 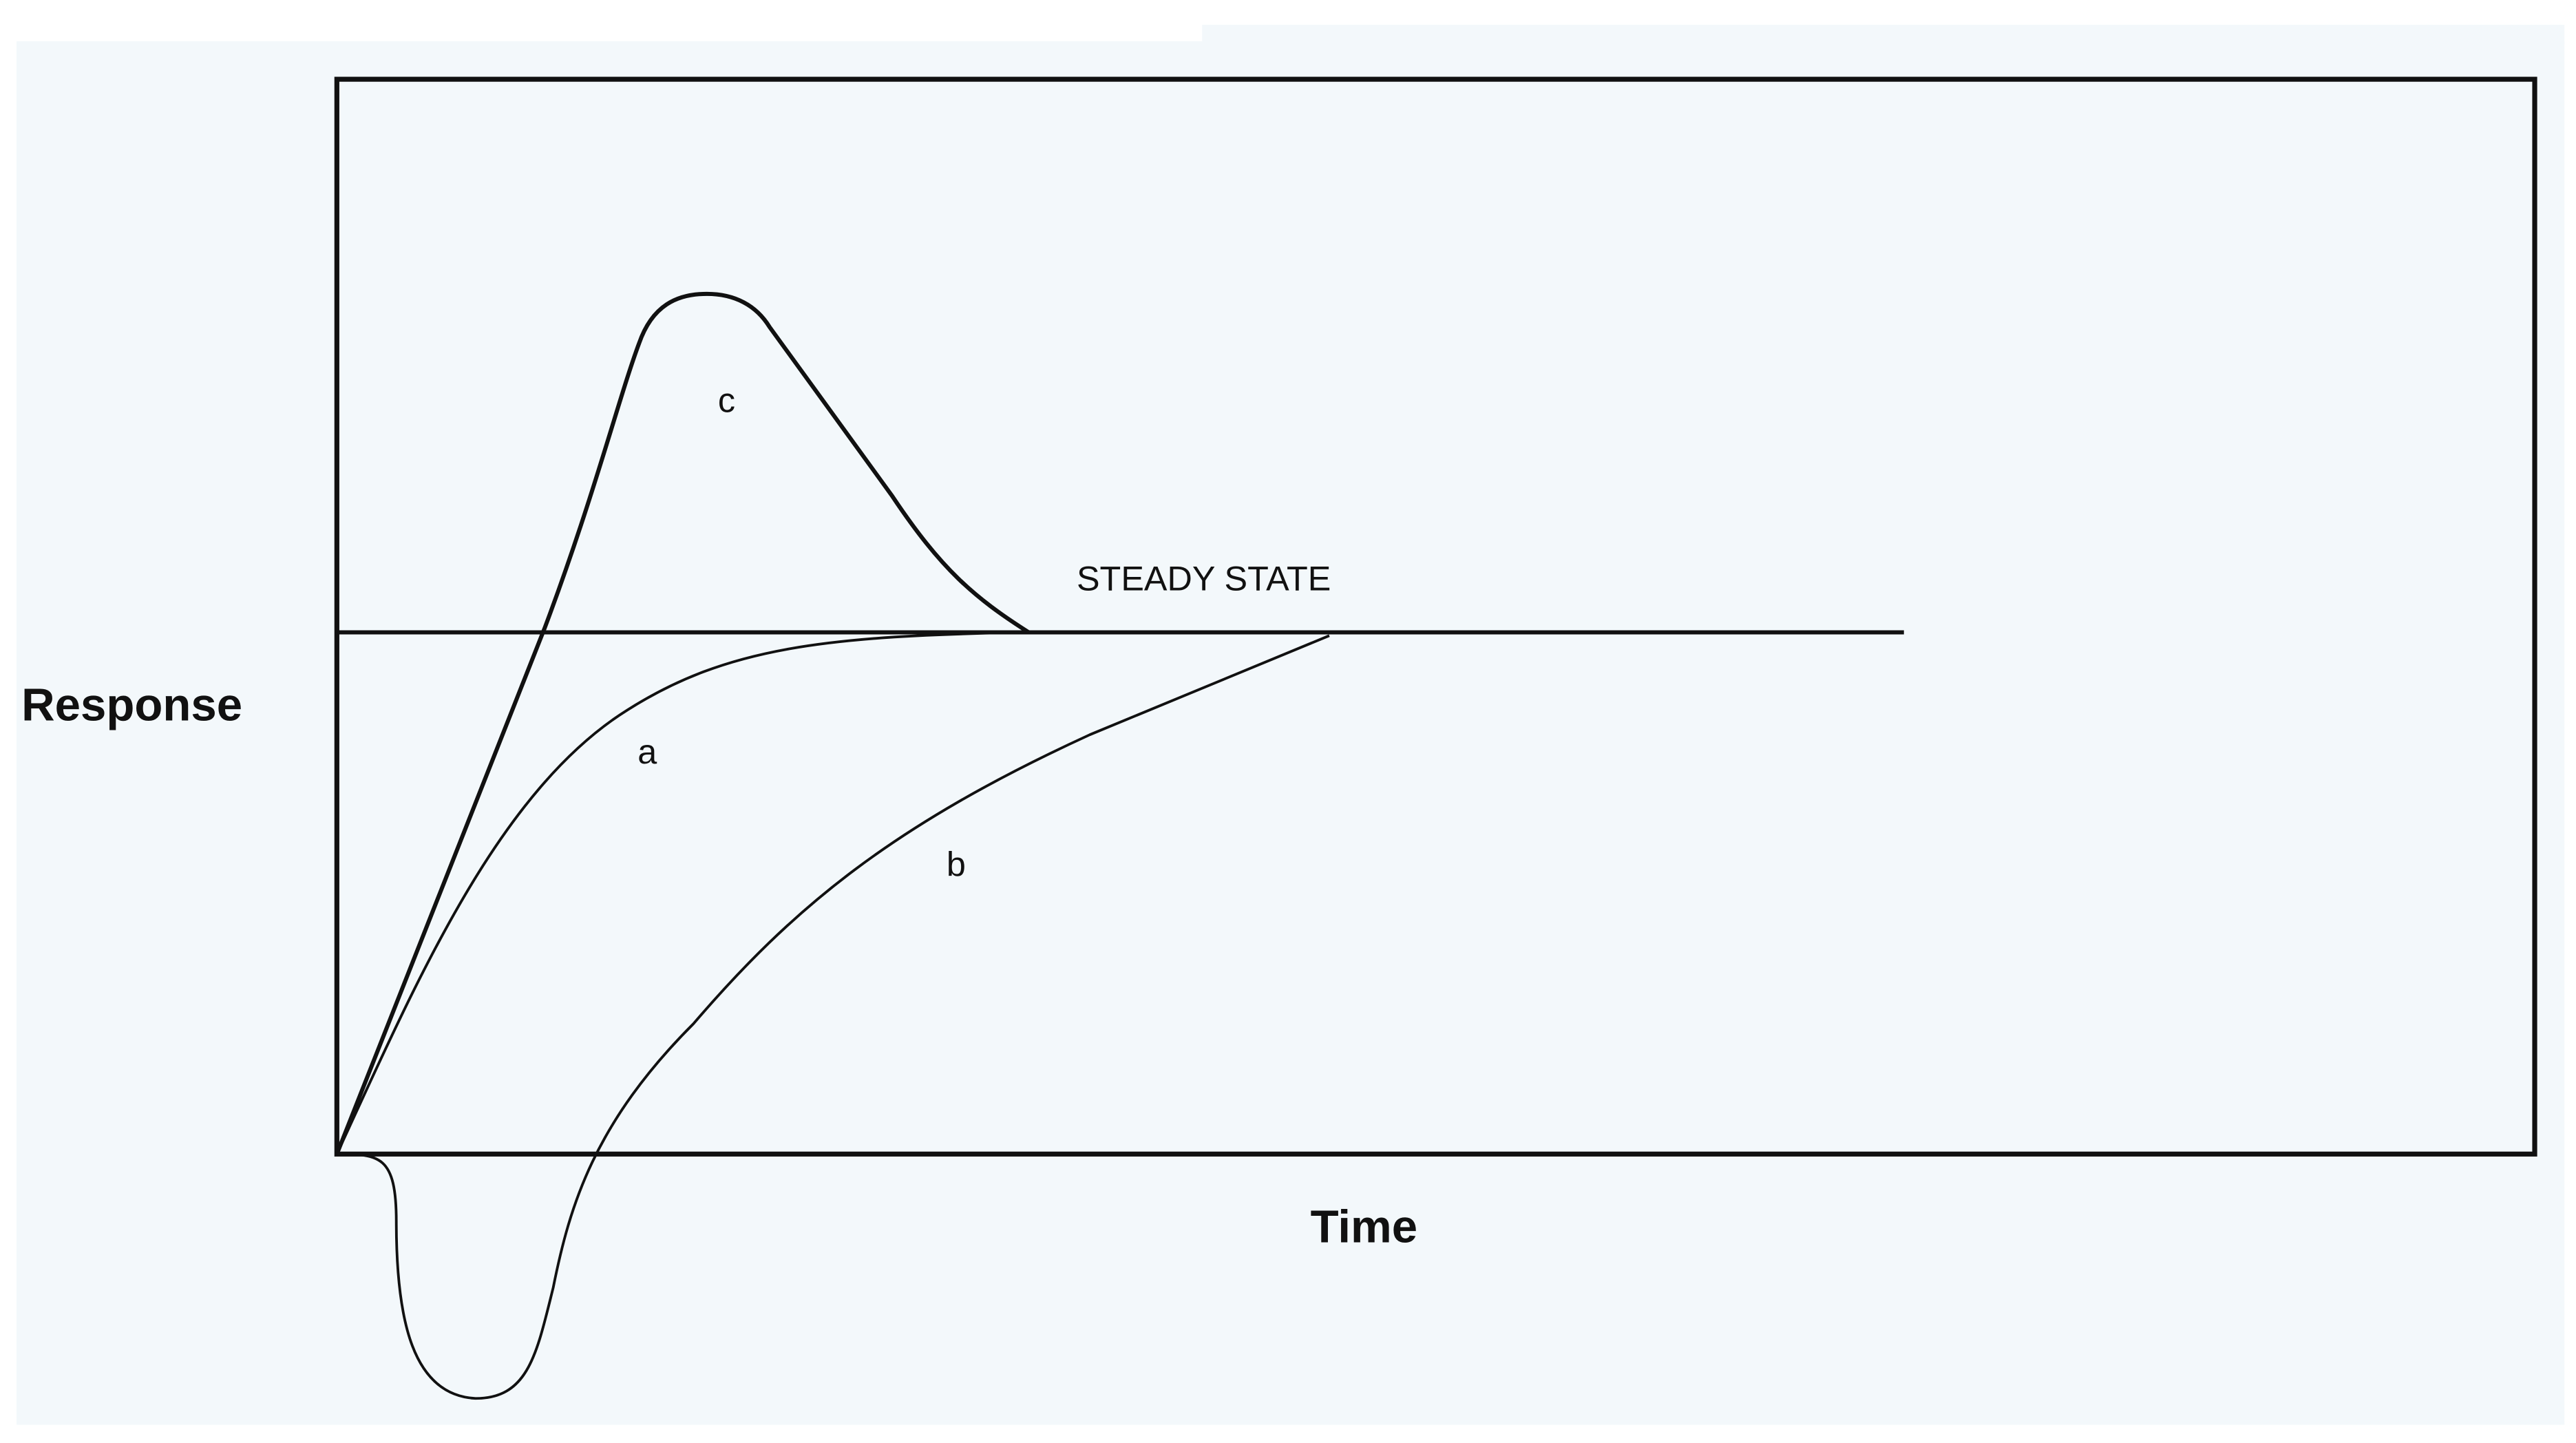 What do you see at coordinates (727, 400) in the screenshot?
I see `curve-label: c` at bounding box center [727, 400].